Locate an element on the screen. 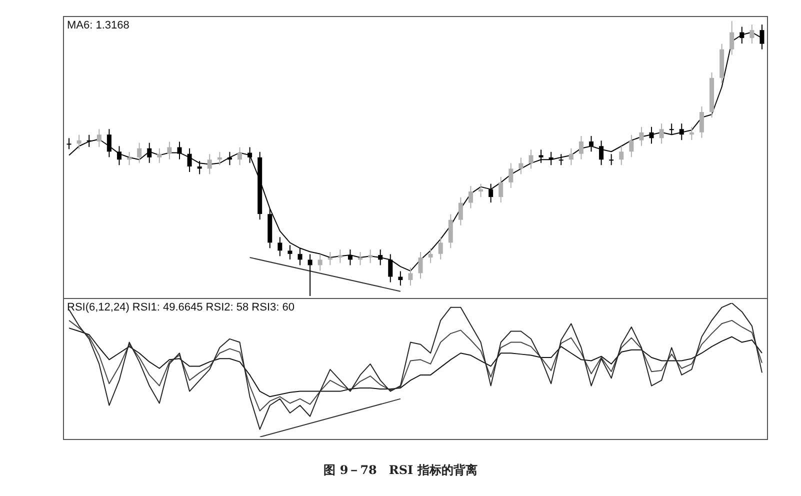  caption: 图 9－78 RSI 指标的背离 is located at coordinates (400, 470).